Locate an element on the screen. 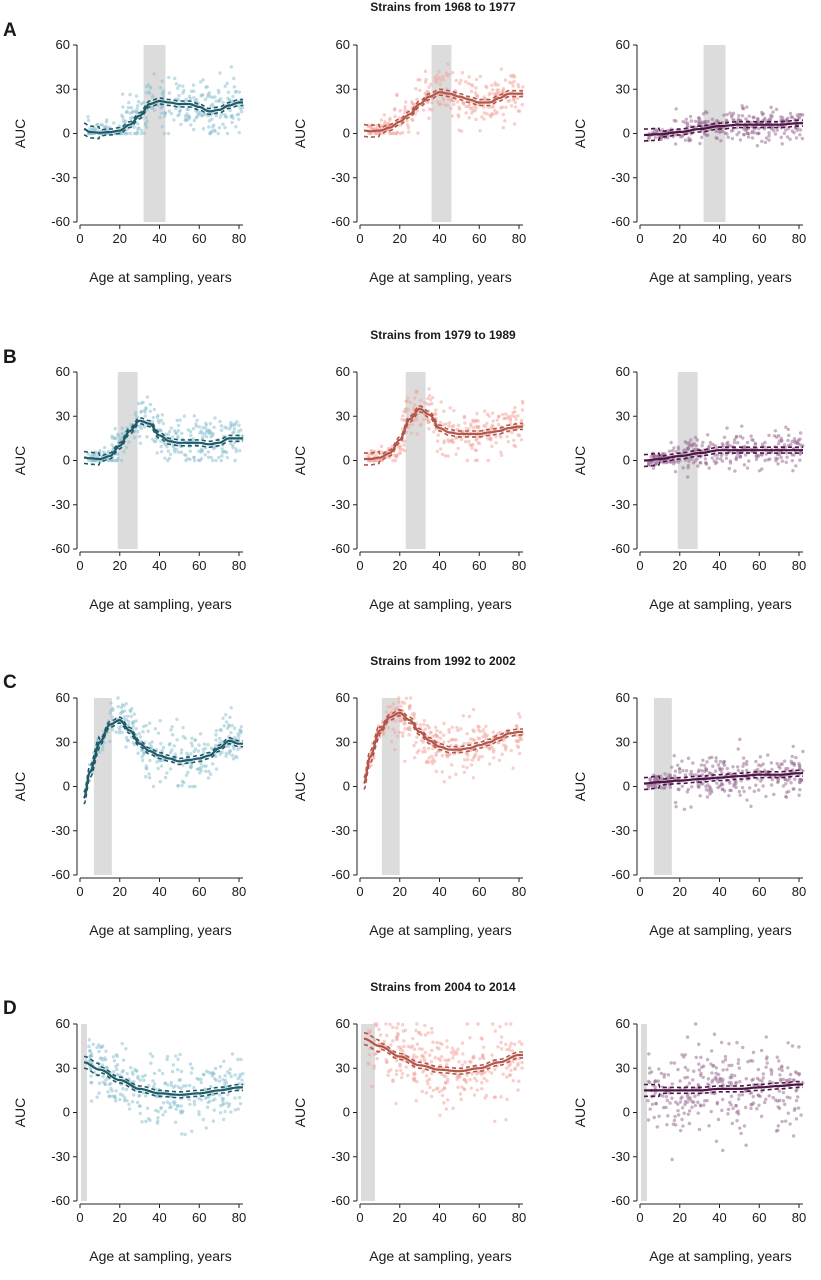 The image size is (821, 1280). shaded-band is located at coordinates (83, 1112).